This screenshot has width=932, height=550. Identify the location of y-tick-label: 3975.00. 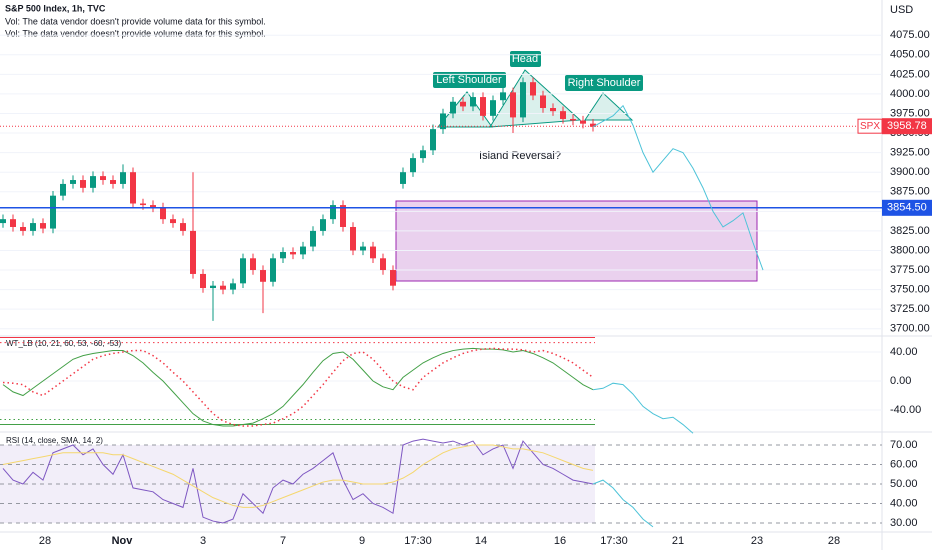
(910, 113).